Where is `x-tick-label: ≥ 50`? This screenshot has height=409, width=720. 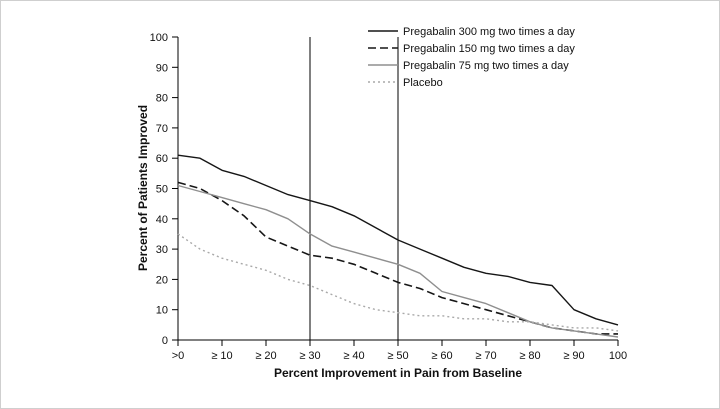
x-tick-label: ≥ 50 is located at coordinates (397, 356).